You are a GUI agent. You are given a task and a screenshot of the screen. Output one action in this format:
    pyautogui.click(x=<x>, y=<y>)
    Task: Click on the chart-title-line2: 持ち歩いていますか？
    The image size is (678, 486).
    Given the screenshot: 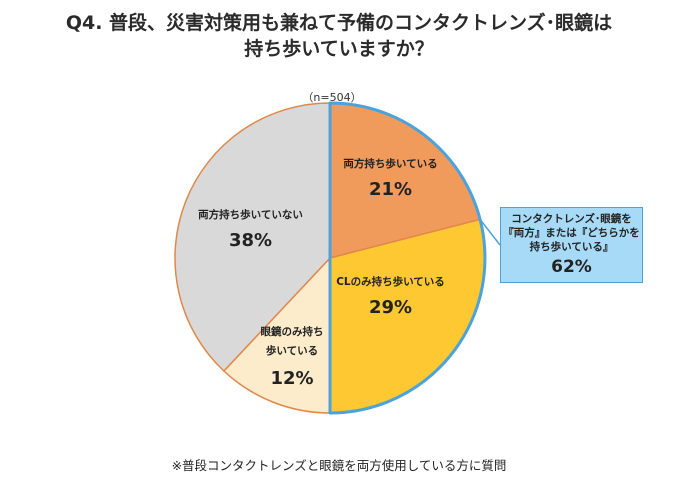 What is the action you would take?
    pyautogui.click(x=339, y=49)
    